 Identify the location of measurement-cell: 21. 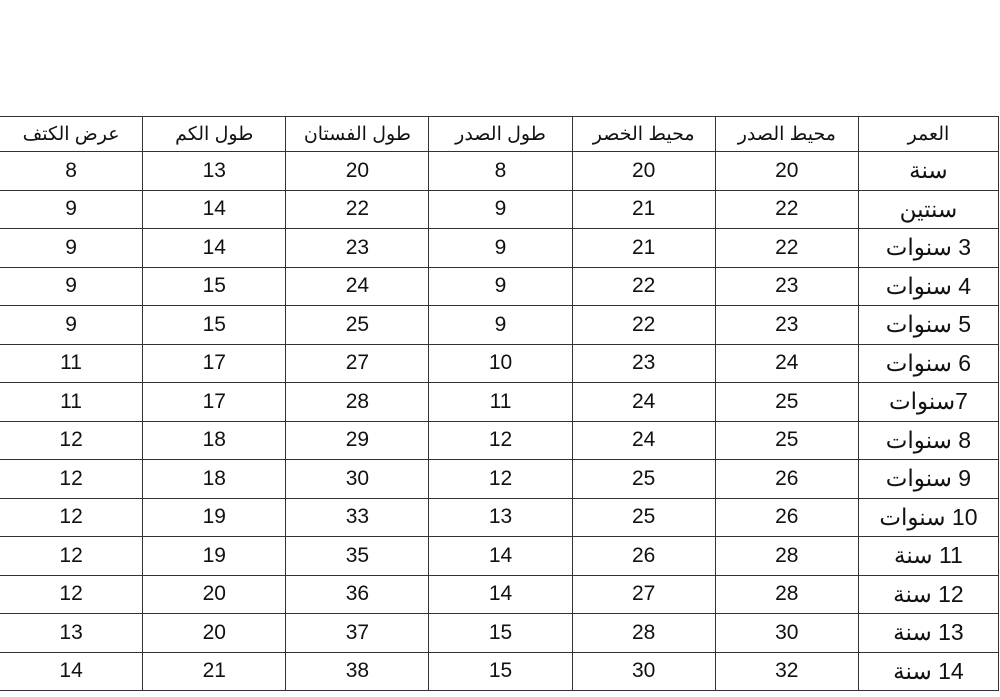
(214, 671).